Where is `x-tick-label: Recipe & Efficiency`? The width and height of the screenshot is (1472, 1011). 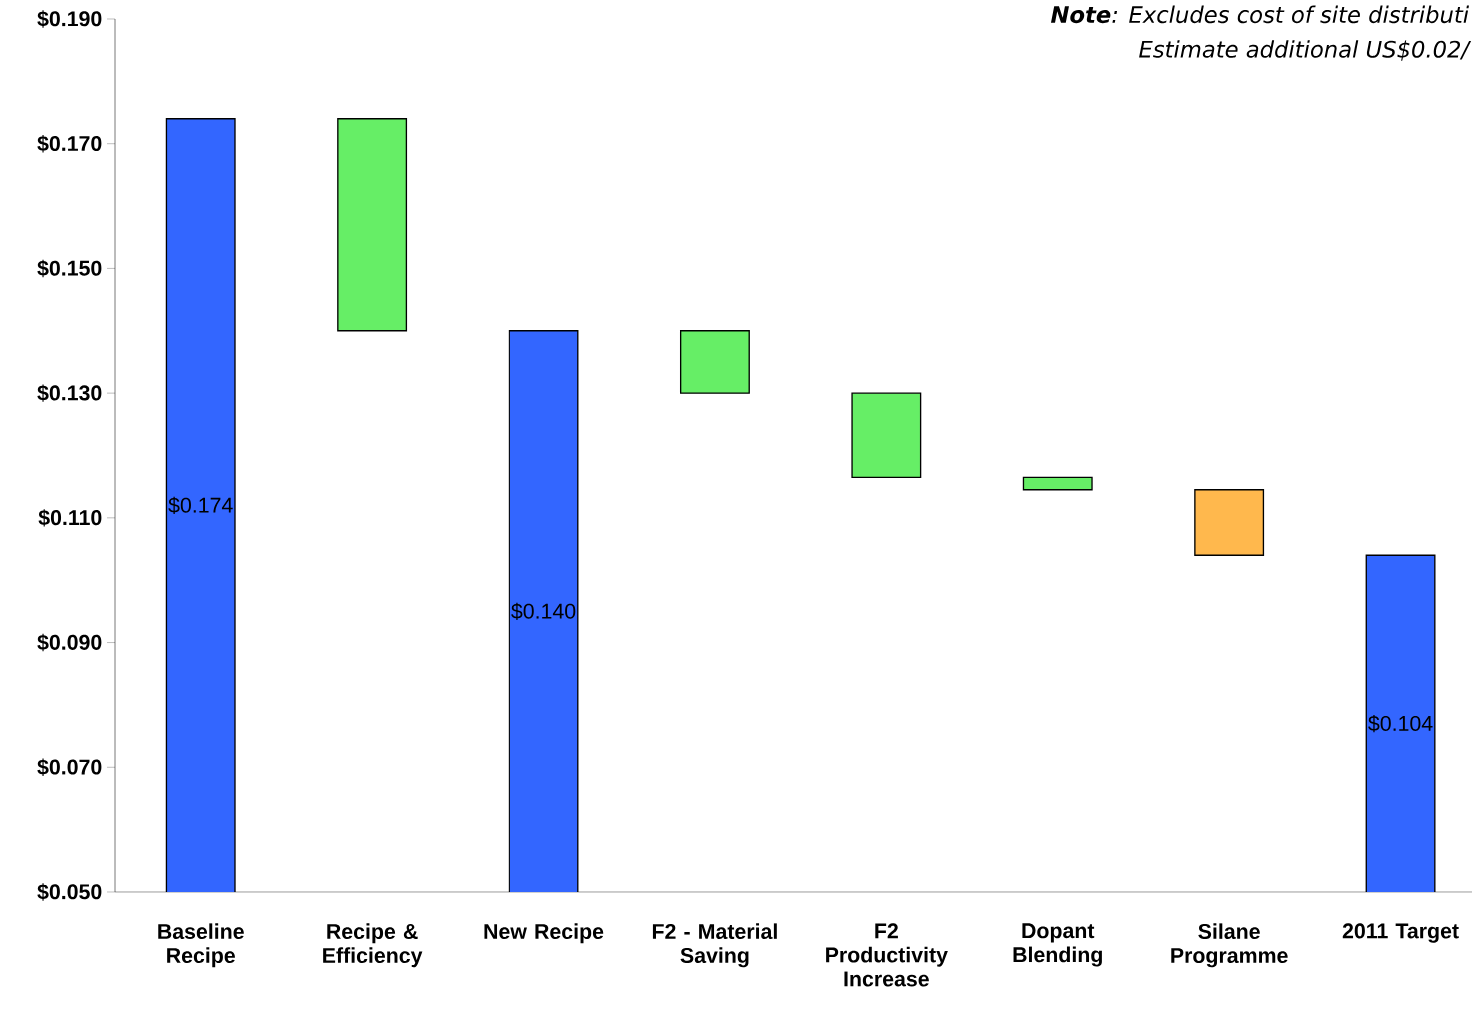
x-tick-label: Recipe & Efficiency is located at coordinates (373, 945).